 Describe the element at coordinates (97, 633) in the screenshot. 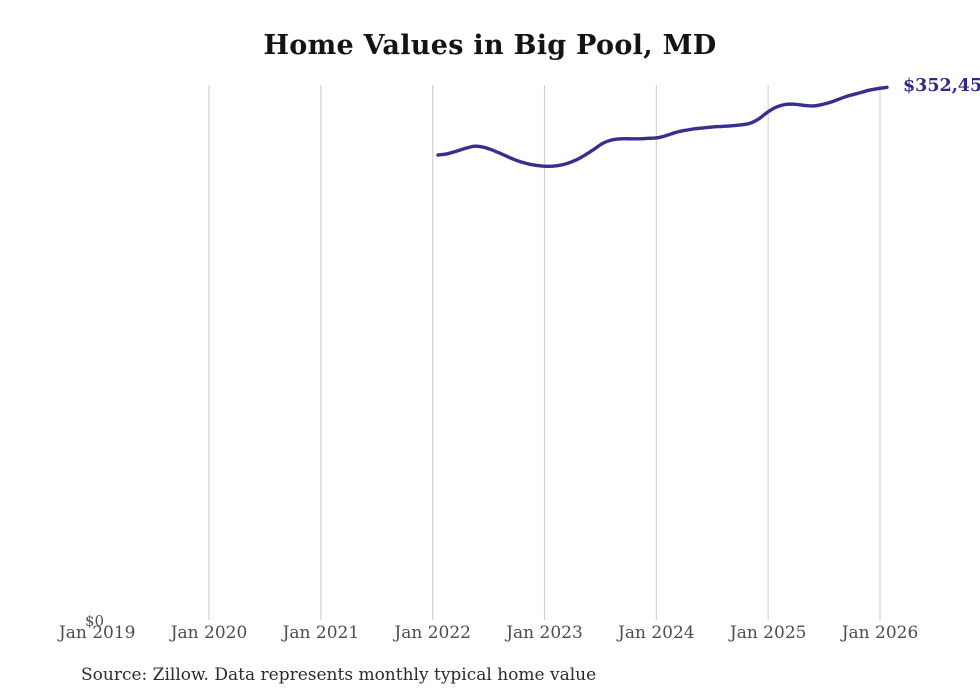

I see `x-tick-label: Jan 2019` at that location.